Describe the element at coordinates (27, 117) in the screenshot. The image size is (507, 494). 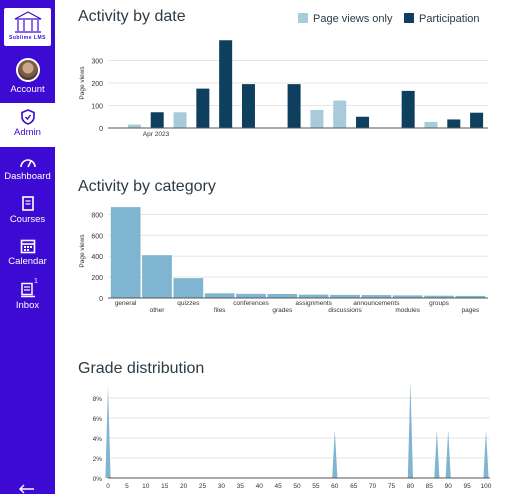
I see `shield-icon` at that location.